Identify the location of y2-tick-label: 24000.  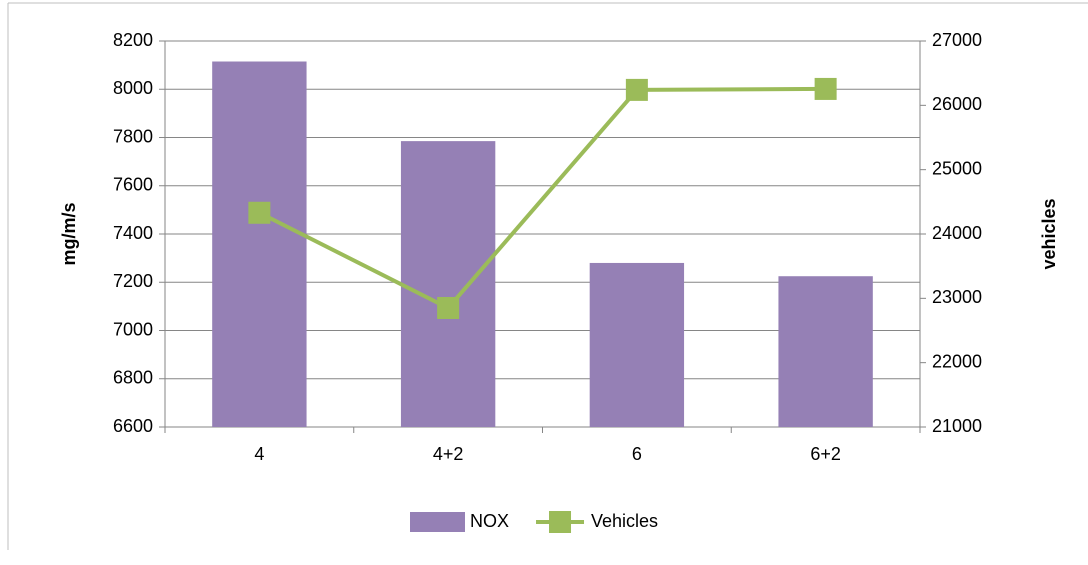
(957, 233).